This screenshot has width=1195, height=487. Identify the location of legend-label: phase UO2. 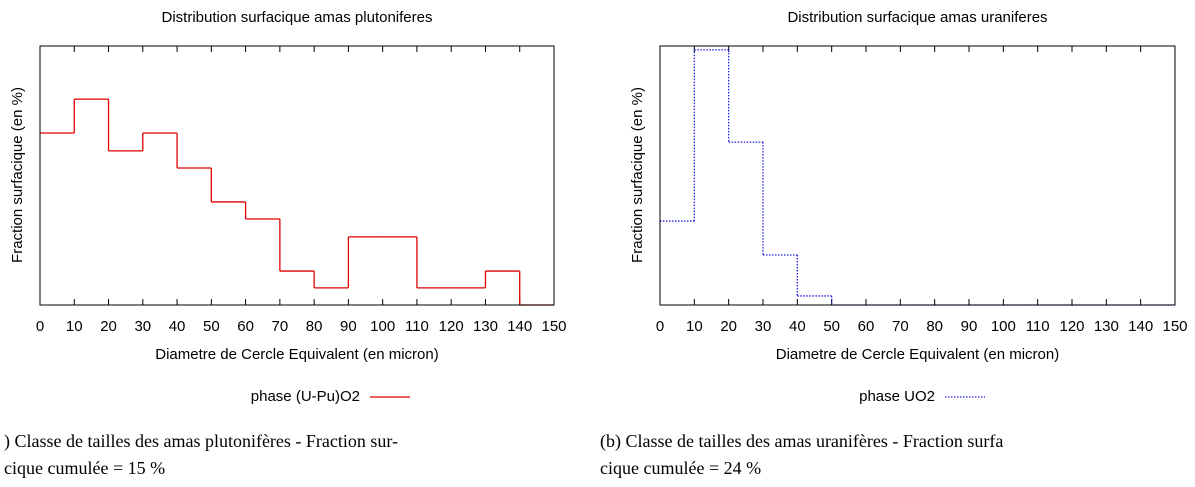
(897, 396).